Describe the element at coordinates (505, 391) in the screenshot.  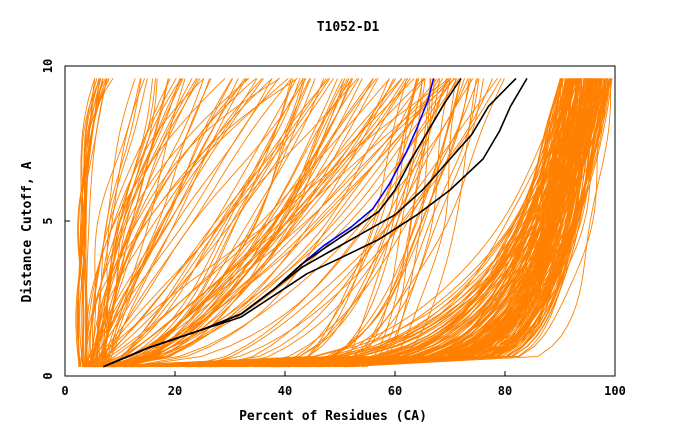
I see `x-tick-label: 80` at that location.